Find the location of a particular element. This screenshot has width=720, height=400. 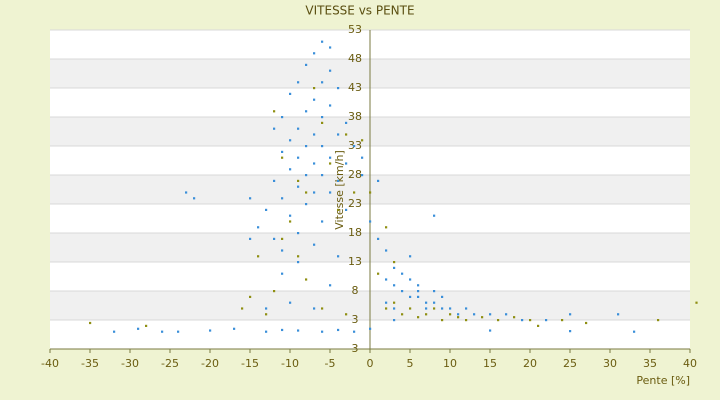

y-tick-label: 38 is located at coordinates (355, 116).